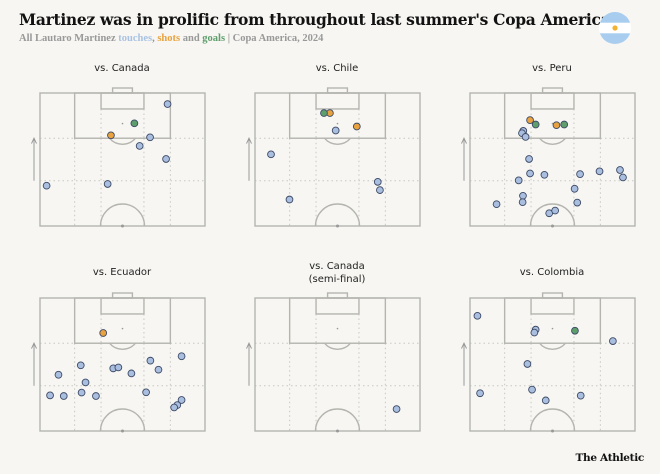 The image size is (660, 474). I want to click on argentina-flag-icon, so click(615, 28).